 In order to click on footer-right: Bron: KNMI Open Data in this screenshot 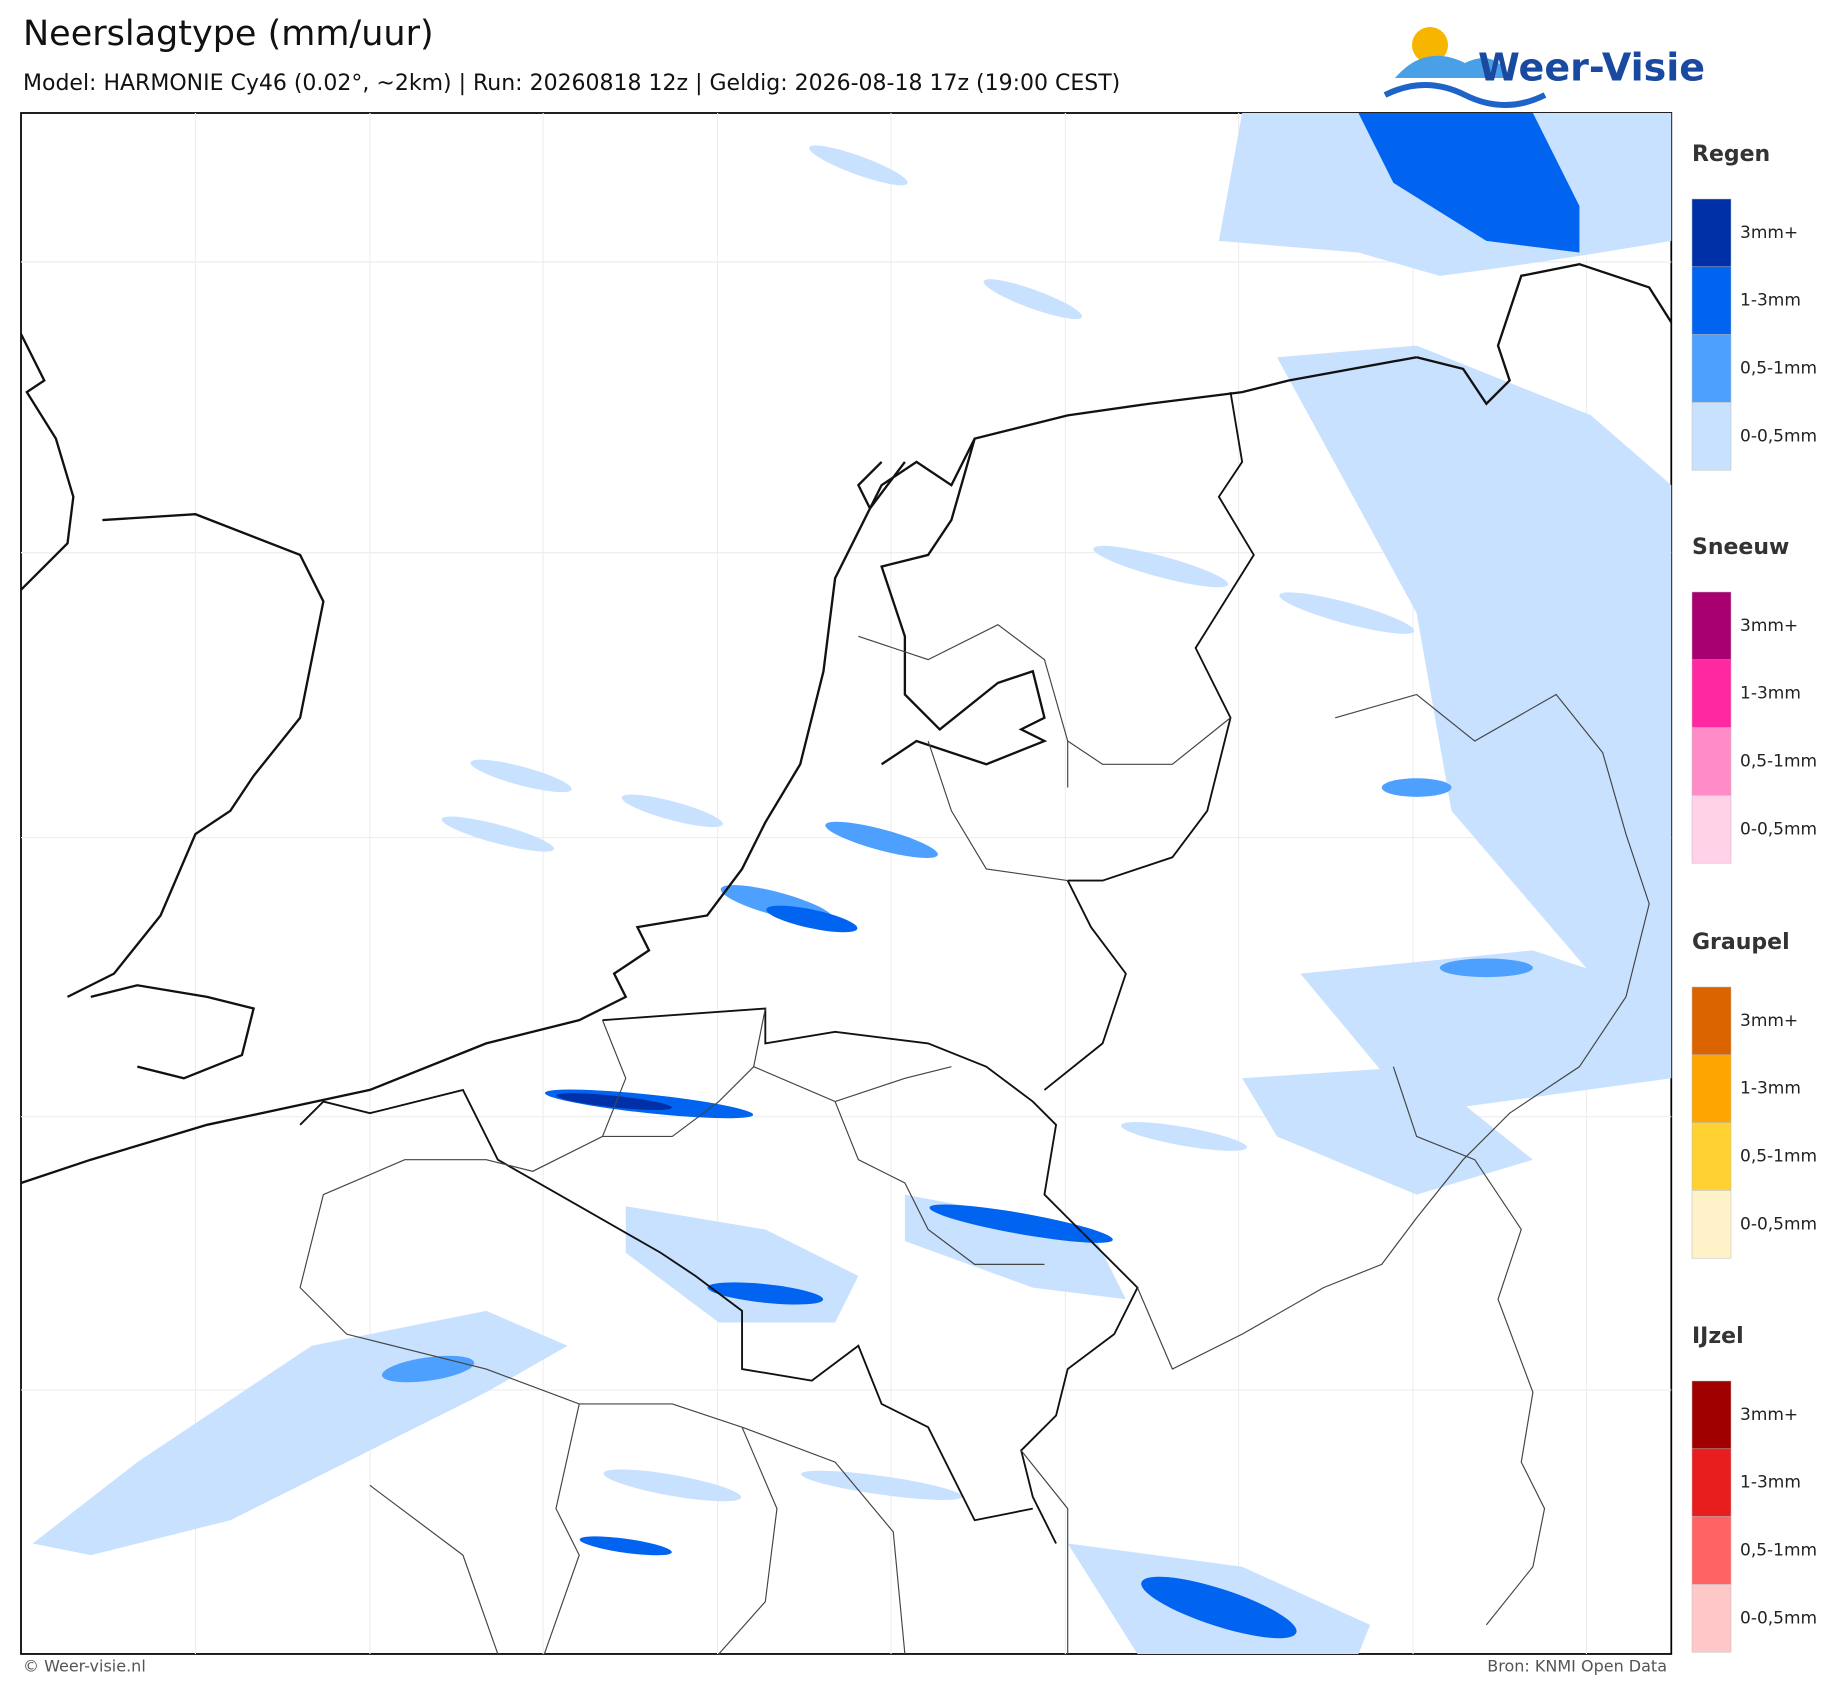, I will do `click(1577, 1666)`.